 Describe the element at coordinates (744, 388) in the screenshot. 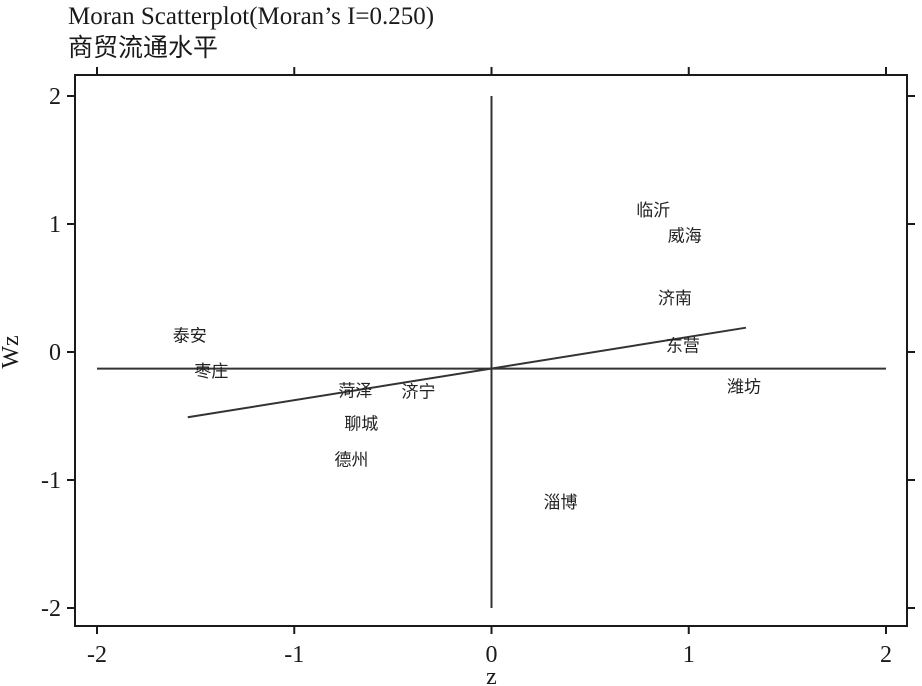

I see `point-label: 潍坊` at that location.